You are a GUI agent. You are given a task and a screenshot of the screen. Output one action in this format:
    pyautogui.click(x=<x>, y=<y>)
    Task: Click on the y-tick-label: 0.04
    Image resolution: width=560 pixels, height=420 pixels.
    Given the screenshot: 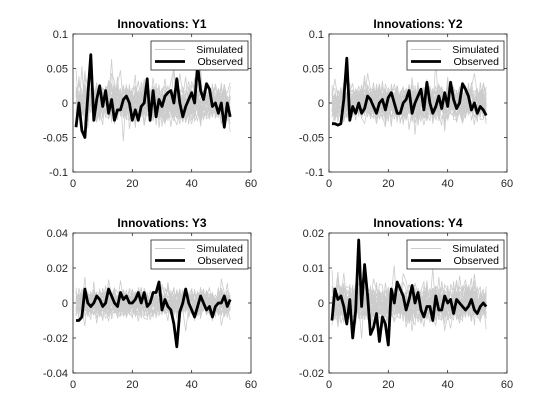 What is the action you would take?
    pyautogui.click(x=57, y=234)
    